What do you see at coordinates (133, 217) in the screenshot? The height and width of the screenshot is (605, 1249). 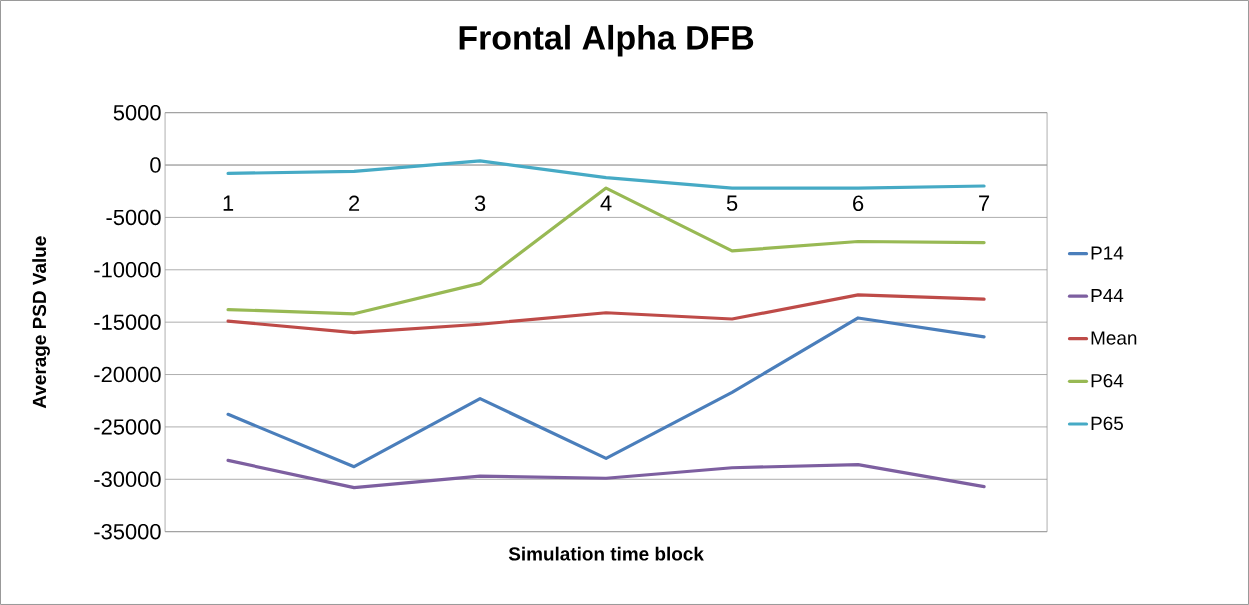 I see `y-tick-label: -5000` at bounding box center [133, 217].